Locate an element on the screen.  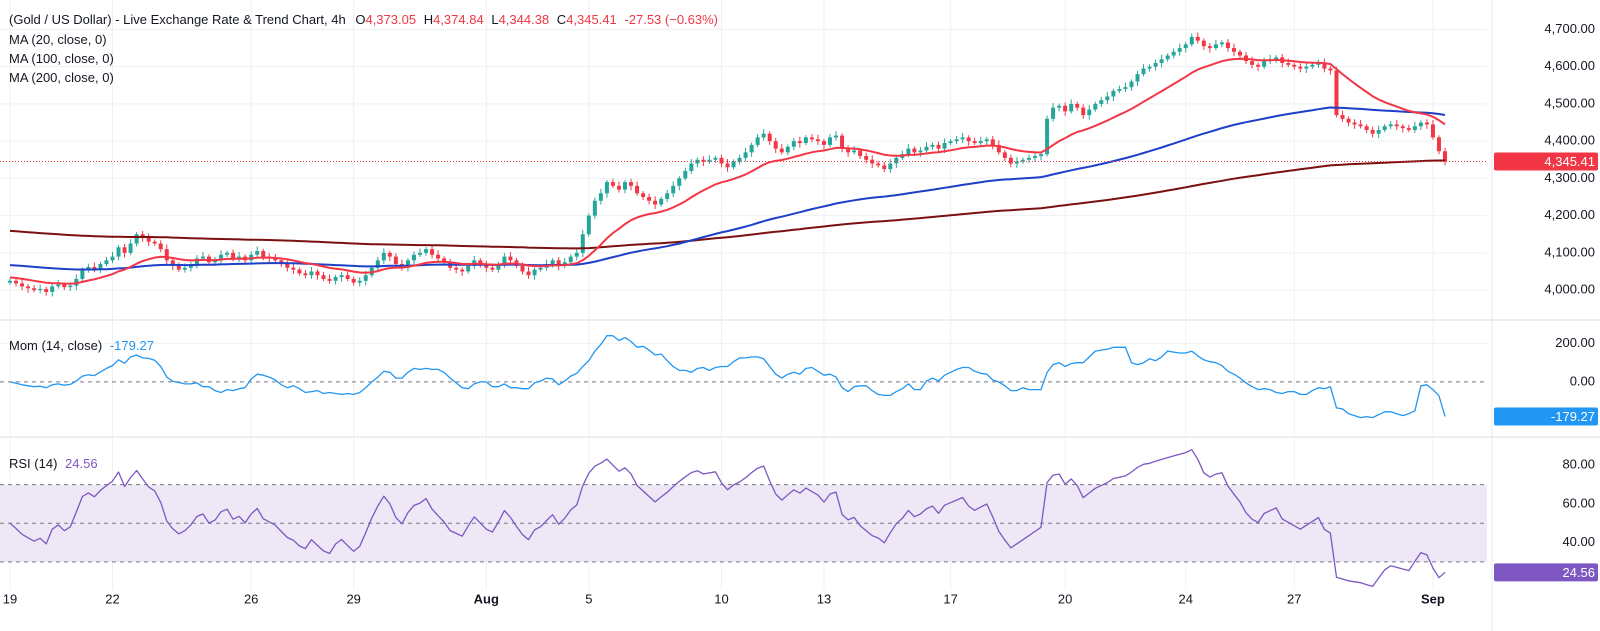
x-tick-label: 19 is located at coordinates (10, 598).